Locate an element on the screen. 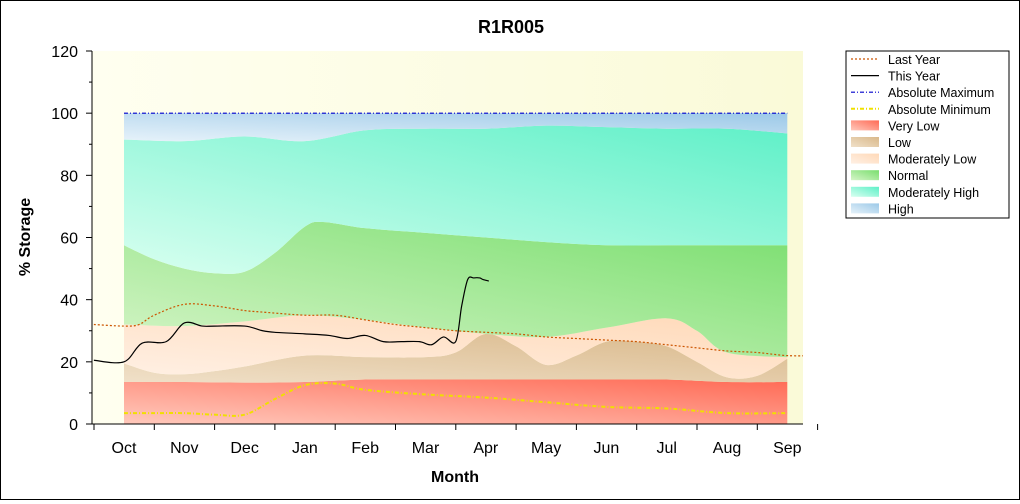 The image size is (1020, 504). x-tick-label: Dec is located at coordinates (244, 448).